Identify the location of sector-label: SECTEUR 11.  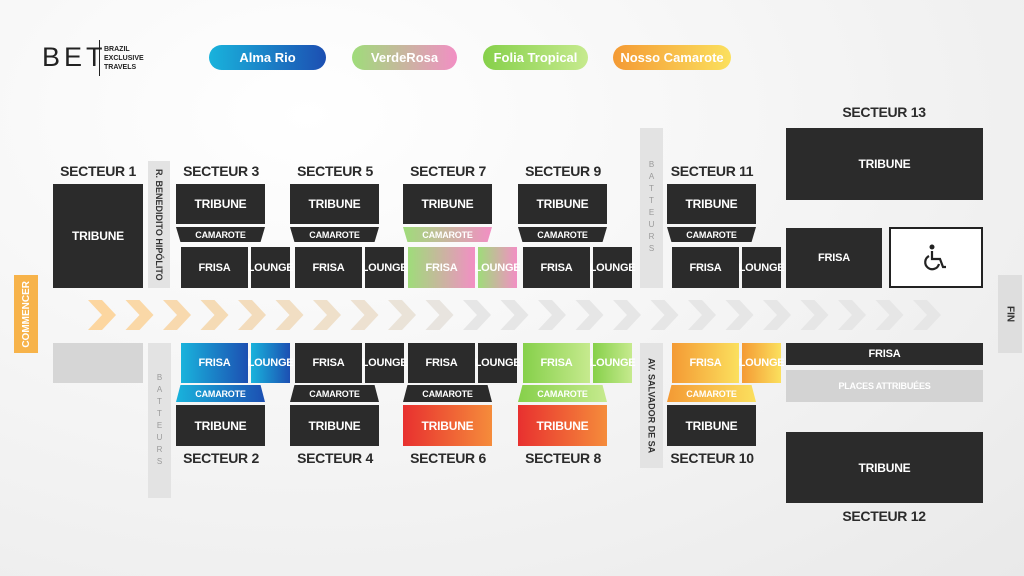
(712, 171).